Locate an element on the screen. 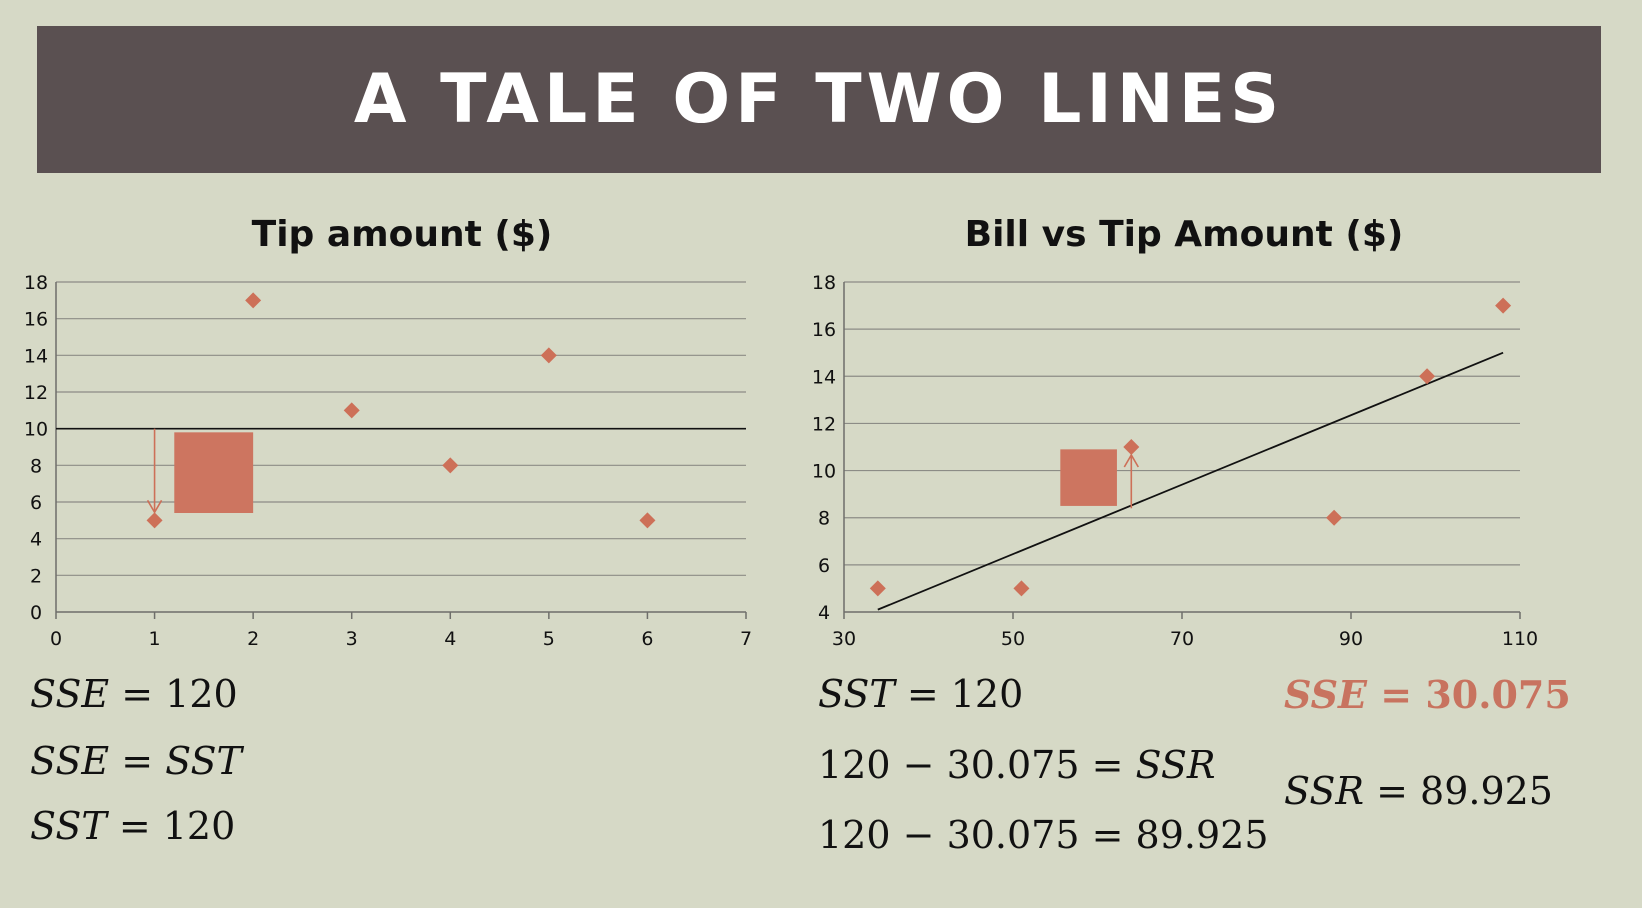 This screenshot has width=1642, height=908. left-eq-2: SSE = SST is located at coordinates (136, 761).